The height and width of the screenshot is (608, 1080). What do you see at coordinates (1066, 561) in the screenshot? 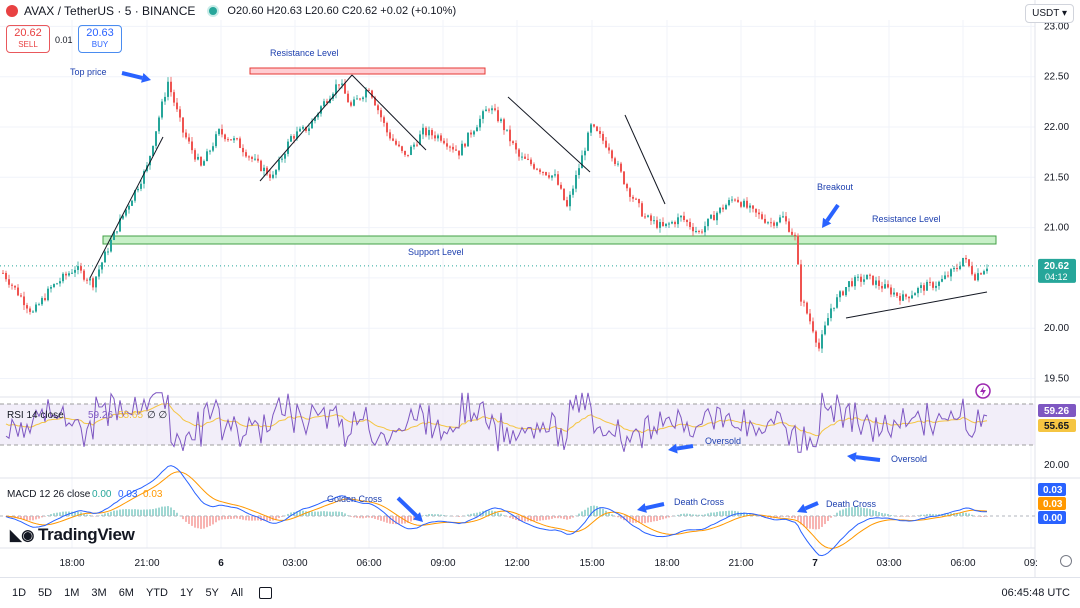
I see `gear-icon` at bounding box center [1066, 561].